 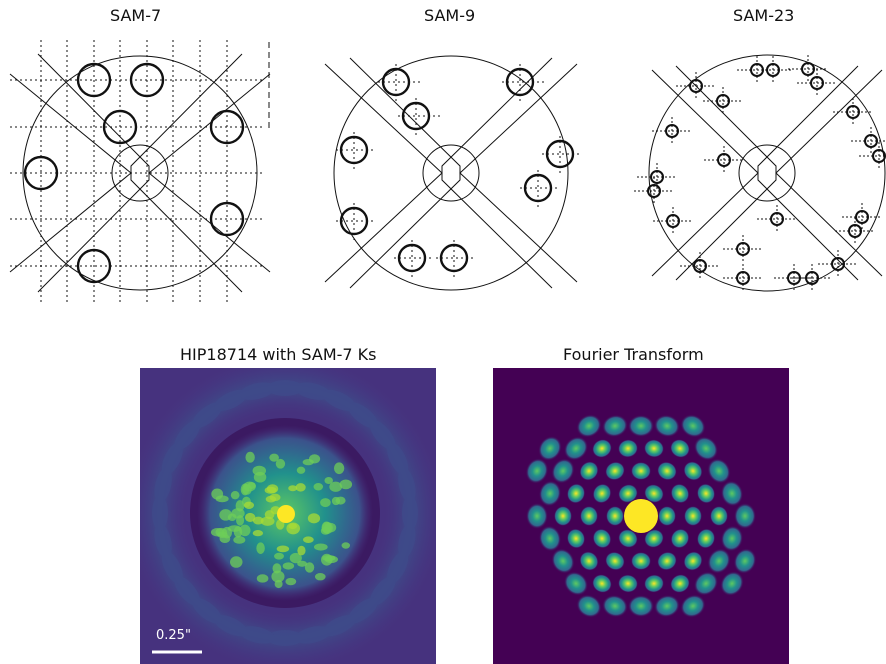 What do you see at coordinates (764, 15) in the screenshot?
I see `sam-23-title: SAM-23` at bounding box center [764, 15].